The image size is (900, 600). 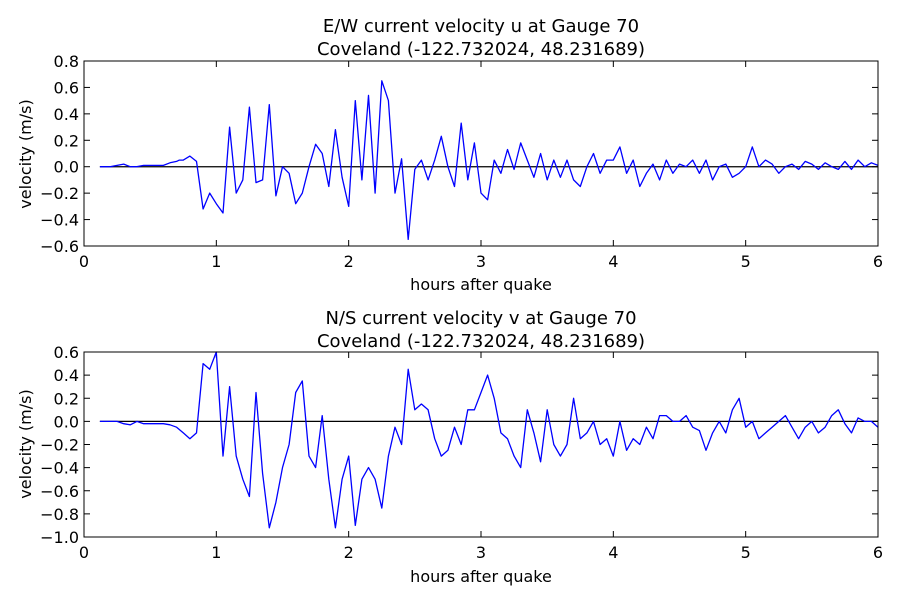 I want to click on chart-title: N/S current velocity v at Gauge 70, so click(x=480, y=318).